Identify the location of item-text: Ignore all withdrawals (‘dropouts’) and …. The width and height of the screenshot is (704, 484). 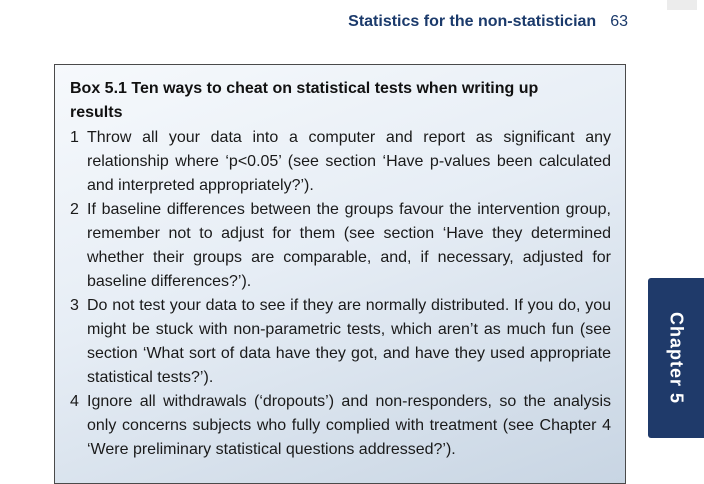
(349, 425).